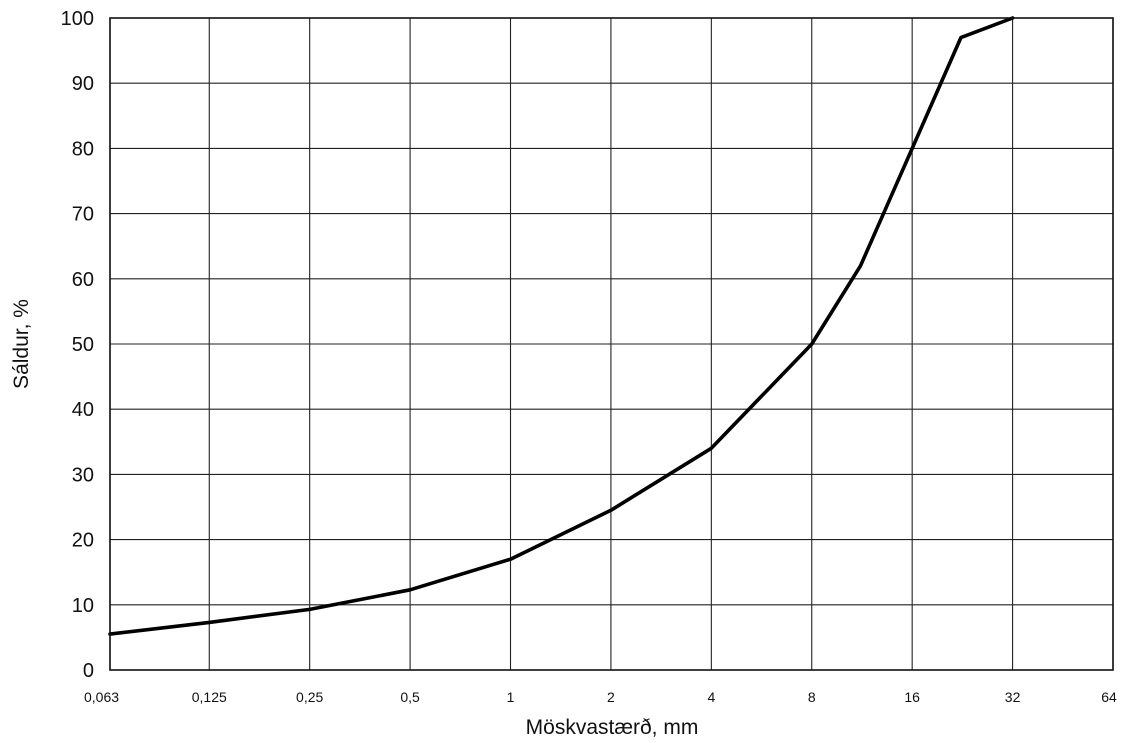 The width and height of the screenshot is (1129, 743). Describe the element at coordinates (812, 697) in the screenshot. I see `x-tick-label: 8` at that location.